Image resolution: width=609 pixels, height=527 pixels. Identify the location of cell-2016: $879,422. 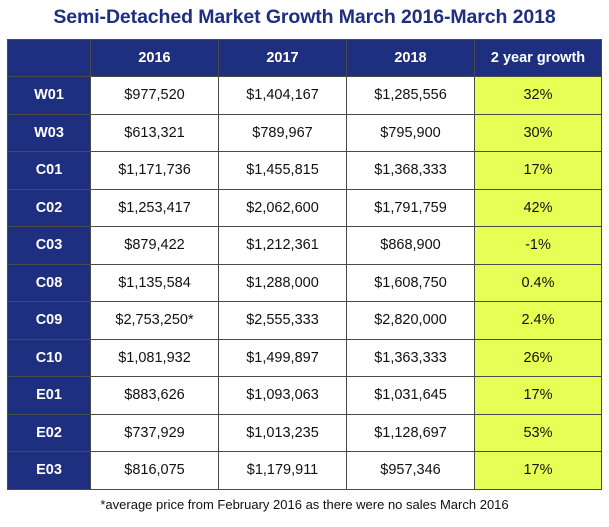
(154, 245).